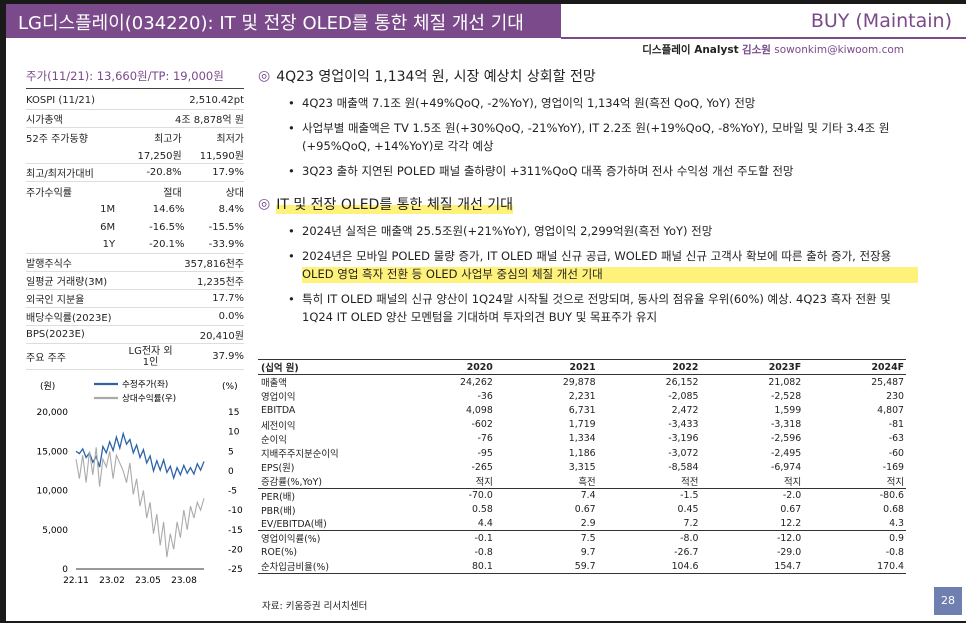 Image resolution: width=966 pixels, height=623 pixels. I want to click on table-cell: 12.2, so click(791, 523).